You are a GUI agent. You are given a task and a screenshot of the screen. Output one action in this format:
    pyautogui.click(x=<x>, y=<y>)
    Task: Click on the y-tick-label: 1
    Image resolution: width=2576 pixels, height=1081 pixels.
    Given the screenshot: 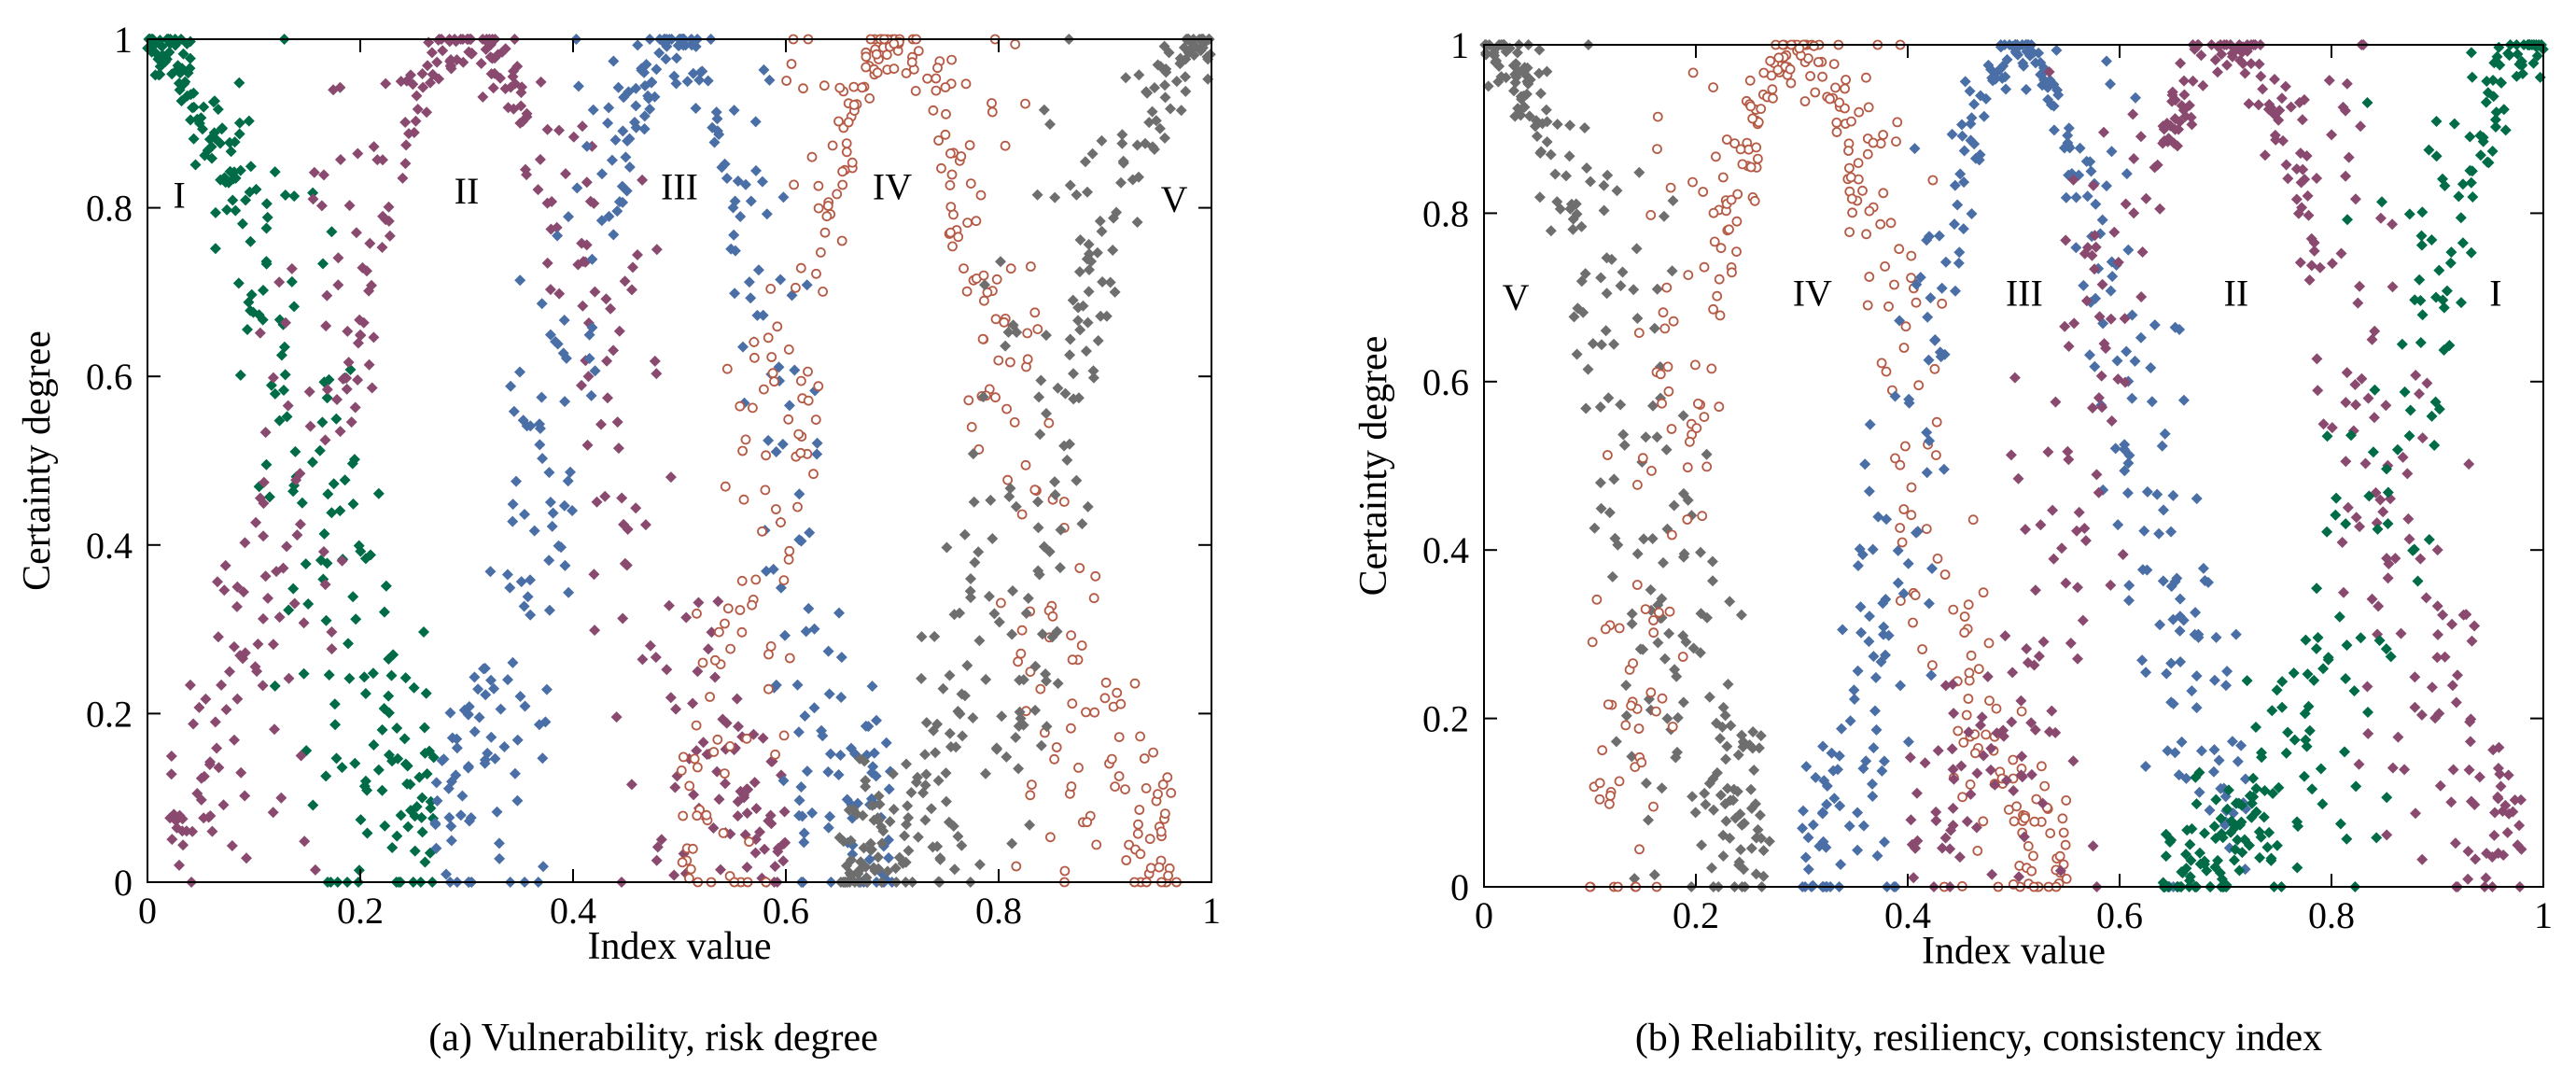 What is the action you would take?
    pyautogui.click(x=1459, y=45)
    